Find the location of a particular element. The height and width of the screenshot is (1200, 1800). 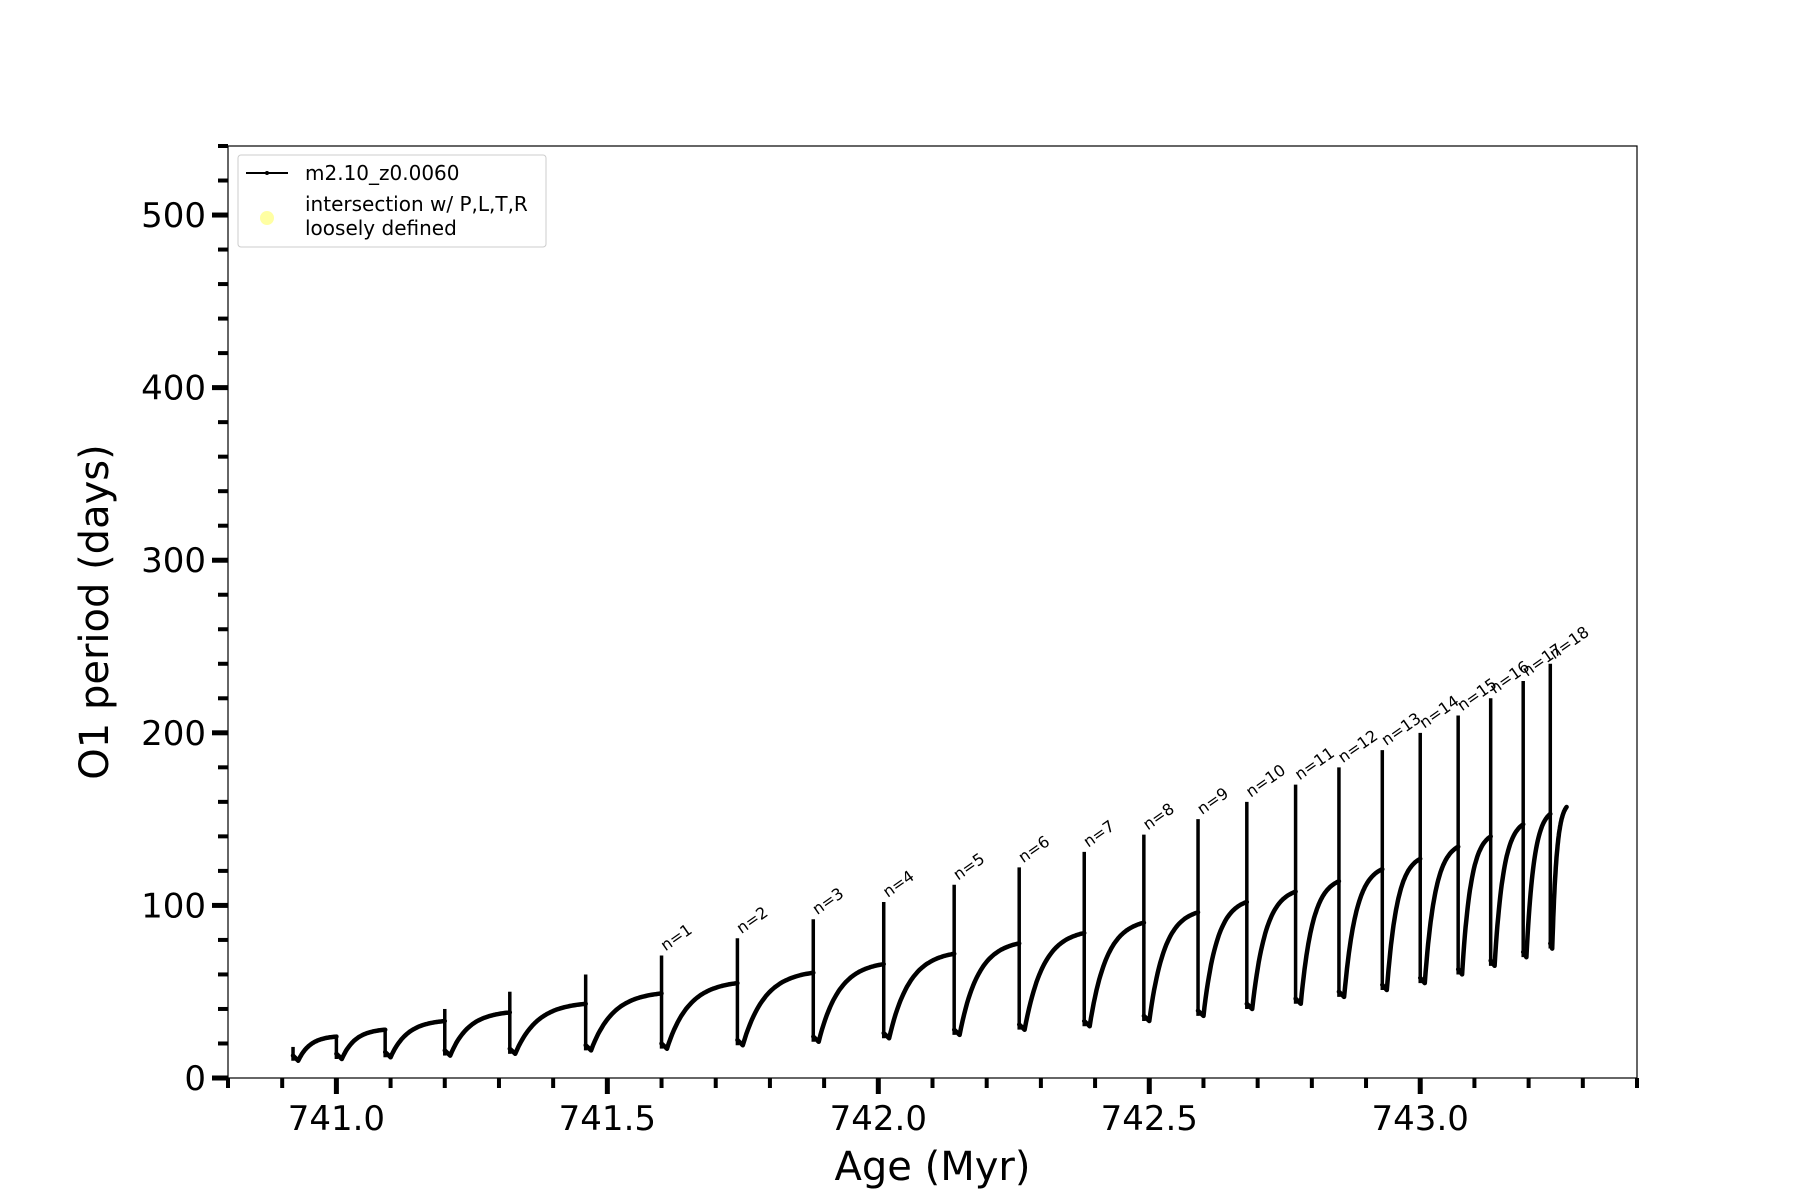

x-tick-label: 742.0 is located at coordinates (878, 1119).